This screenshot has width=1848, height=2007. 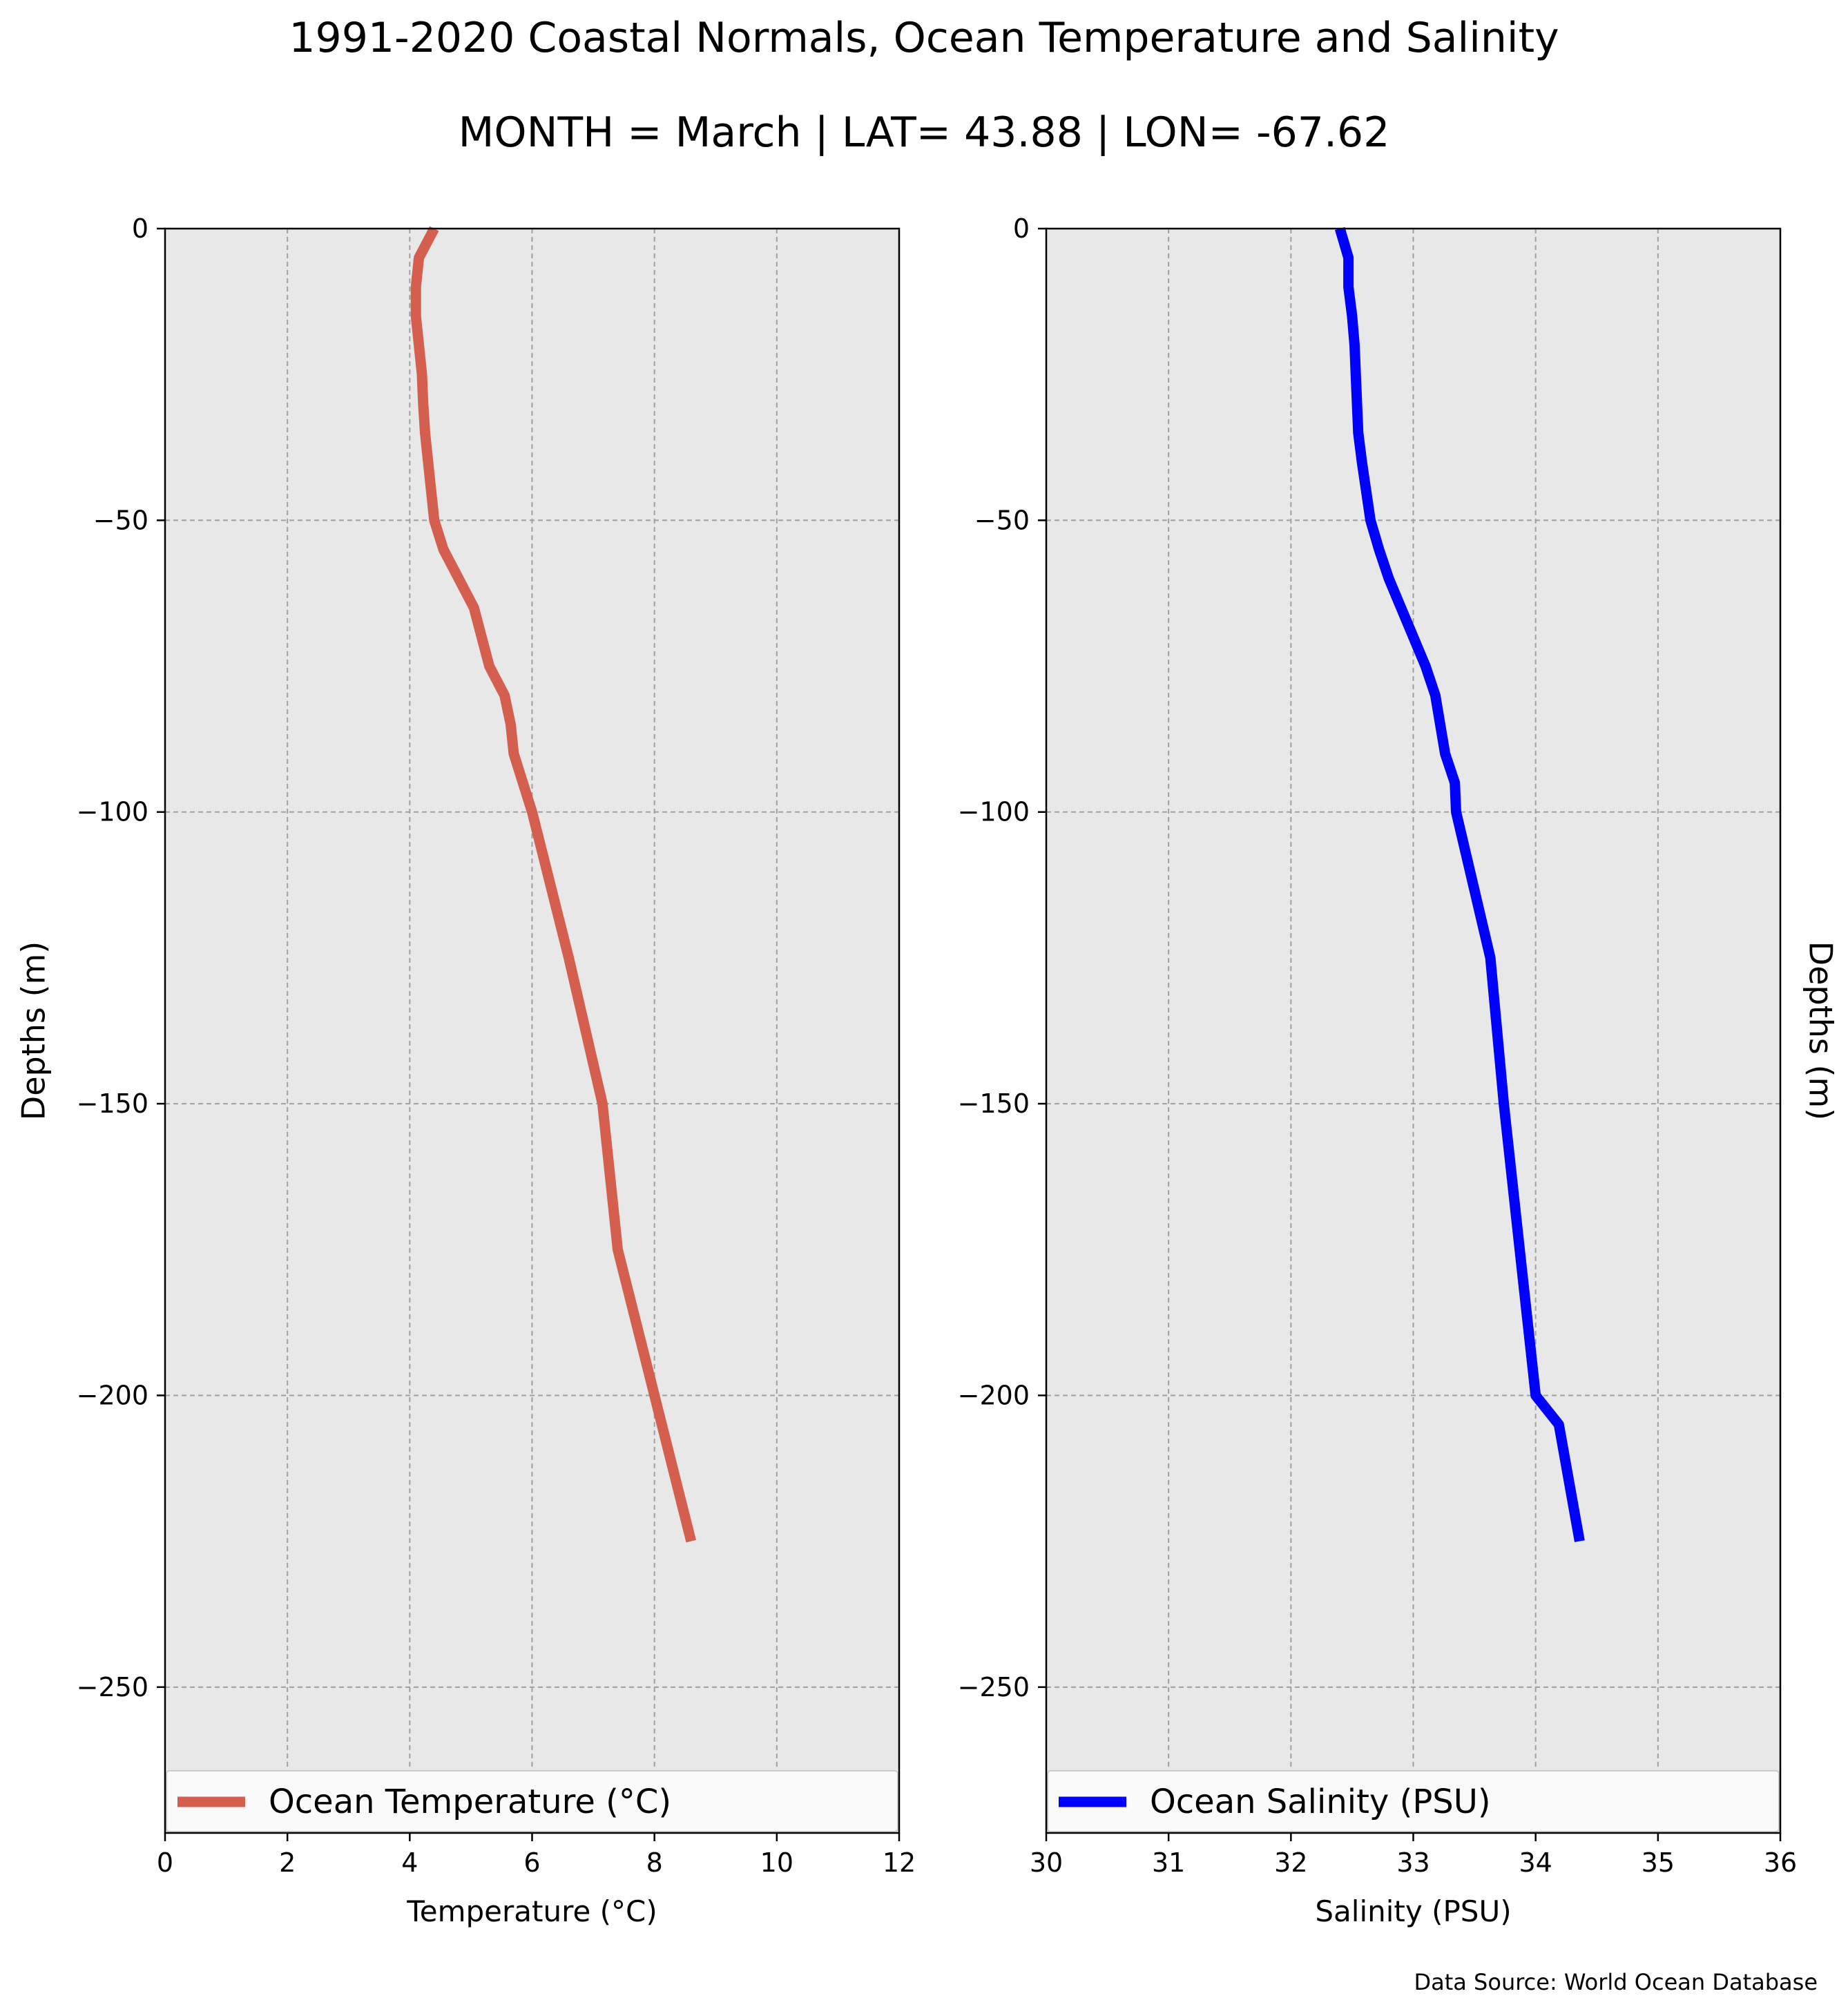 I want to click on x-tick-label: 0, so click(x=165, y=1862).